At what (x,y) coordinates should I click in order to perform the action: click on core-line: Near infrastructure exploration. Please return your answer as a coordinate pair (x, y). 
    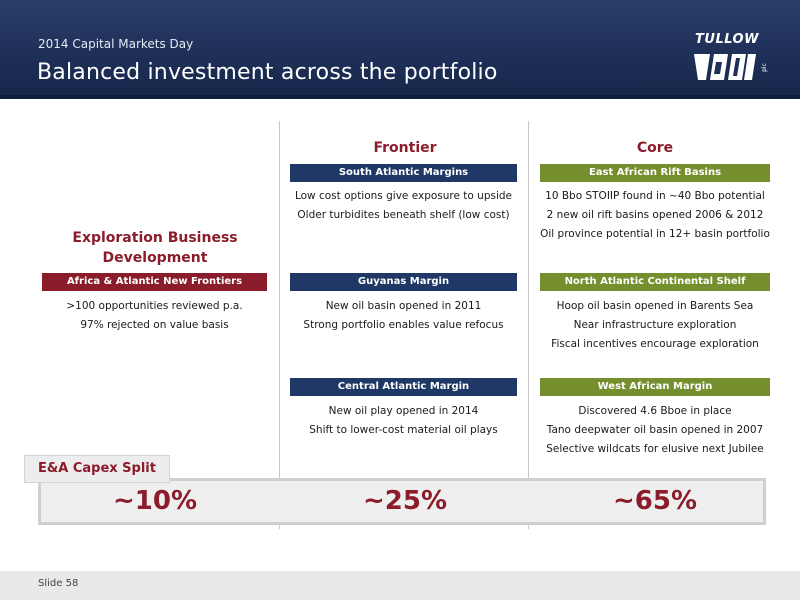
    Looking at the image, I should click on (655, 325).